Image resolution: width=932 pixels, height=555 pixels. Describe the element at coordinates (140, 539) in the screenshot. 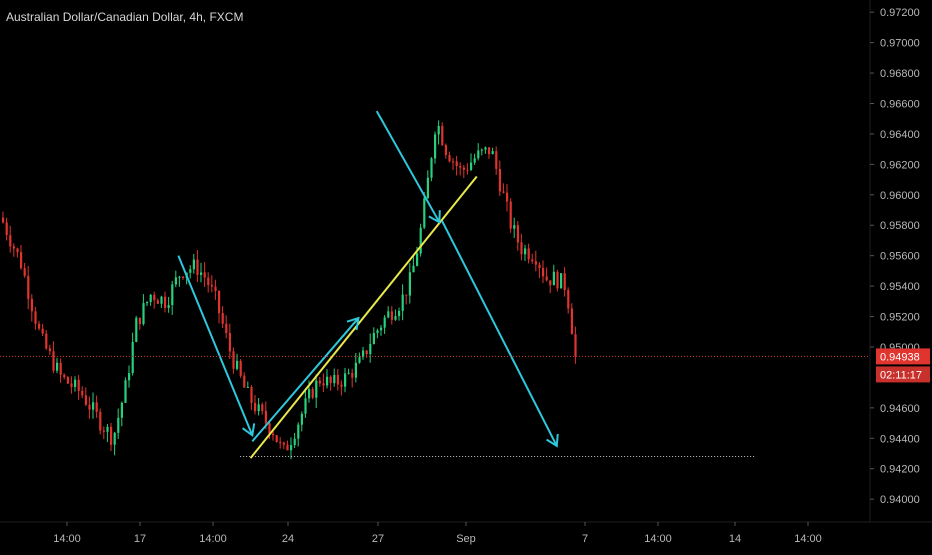

I see `time-tick-label: 17` at that location.